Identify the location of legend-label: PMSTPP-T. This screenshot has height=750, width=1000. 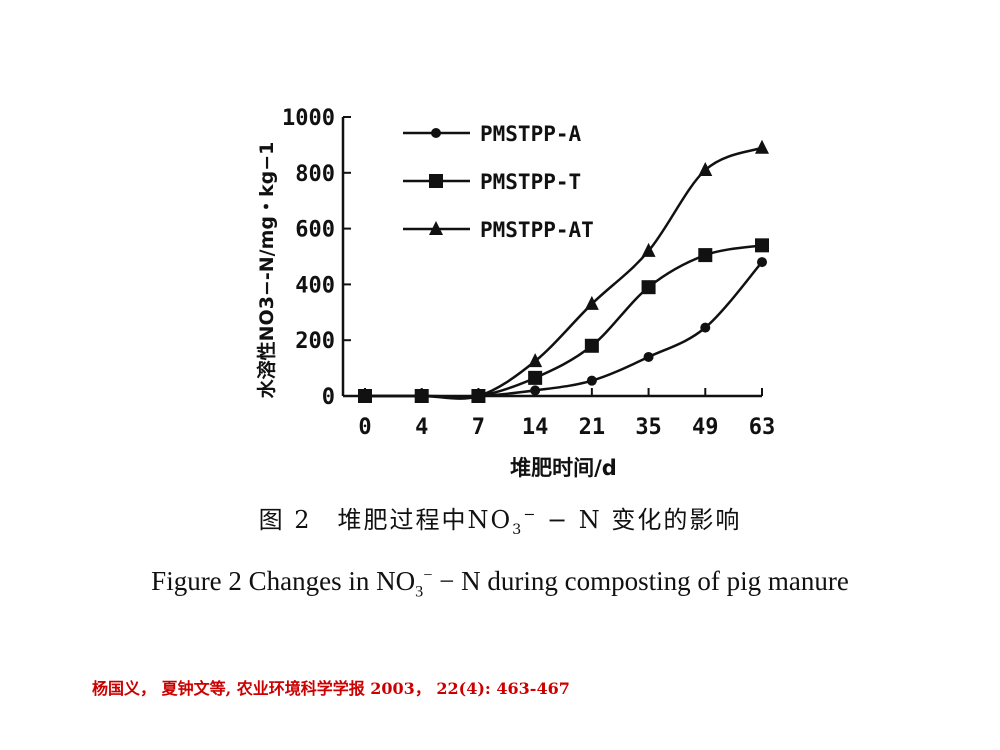
(530, 182).